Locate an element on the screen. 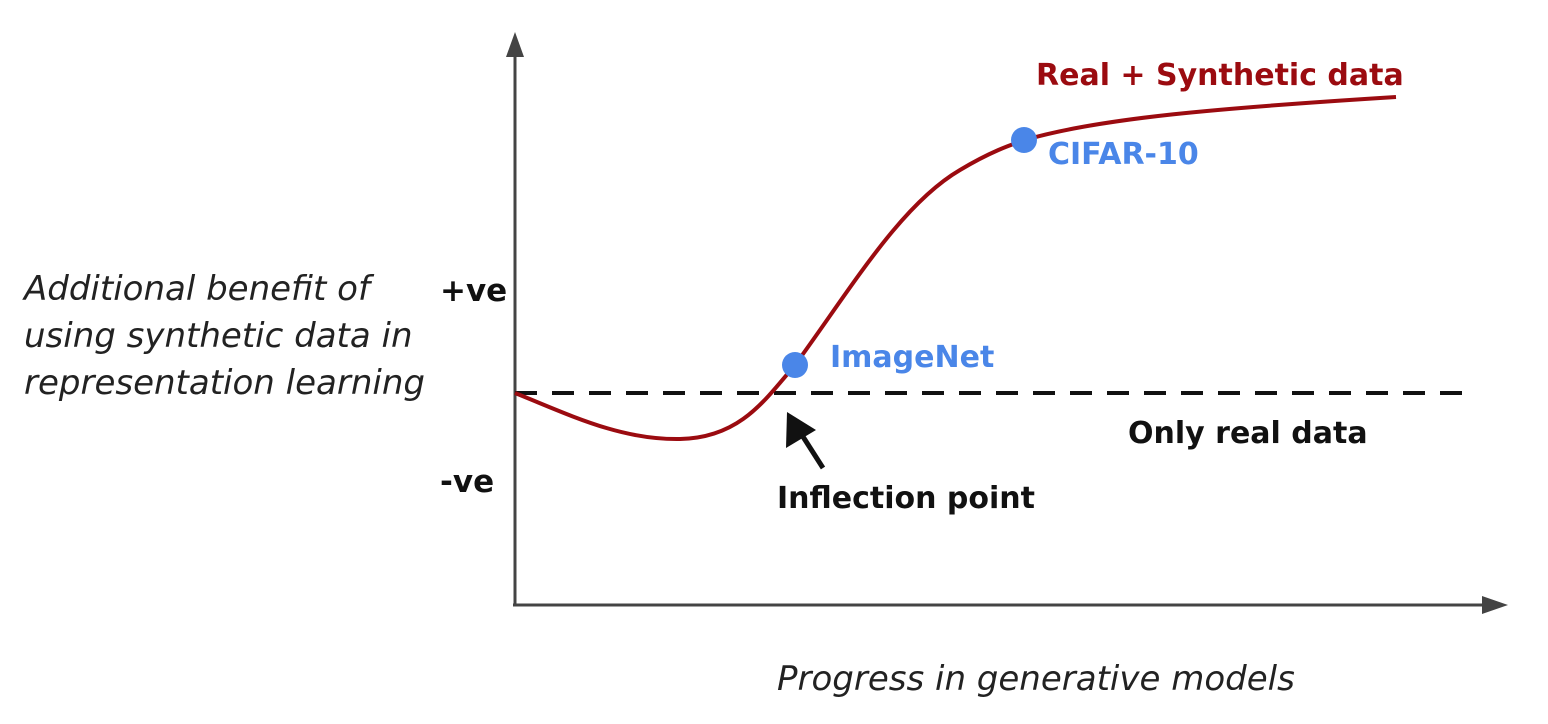 The image size is (1548, 724). curve-label: Real + Synthetic data is located at coordinates (1220, 75).